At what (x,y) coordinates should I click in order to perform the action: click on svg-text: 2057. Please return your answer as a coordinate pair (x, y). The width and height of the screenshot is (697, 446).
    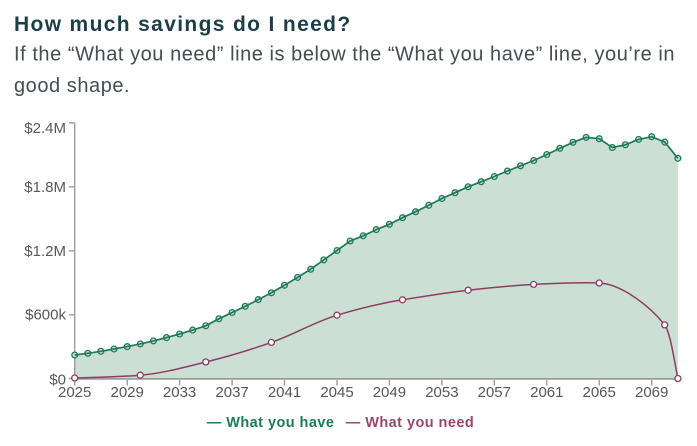
    Looking at the image, I should click on (494, 392).